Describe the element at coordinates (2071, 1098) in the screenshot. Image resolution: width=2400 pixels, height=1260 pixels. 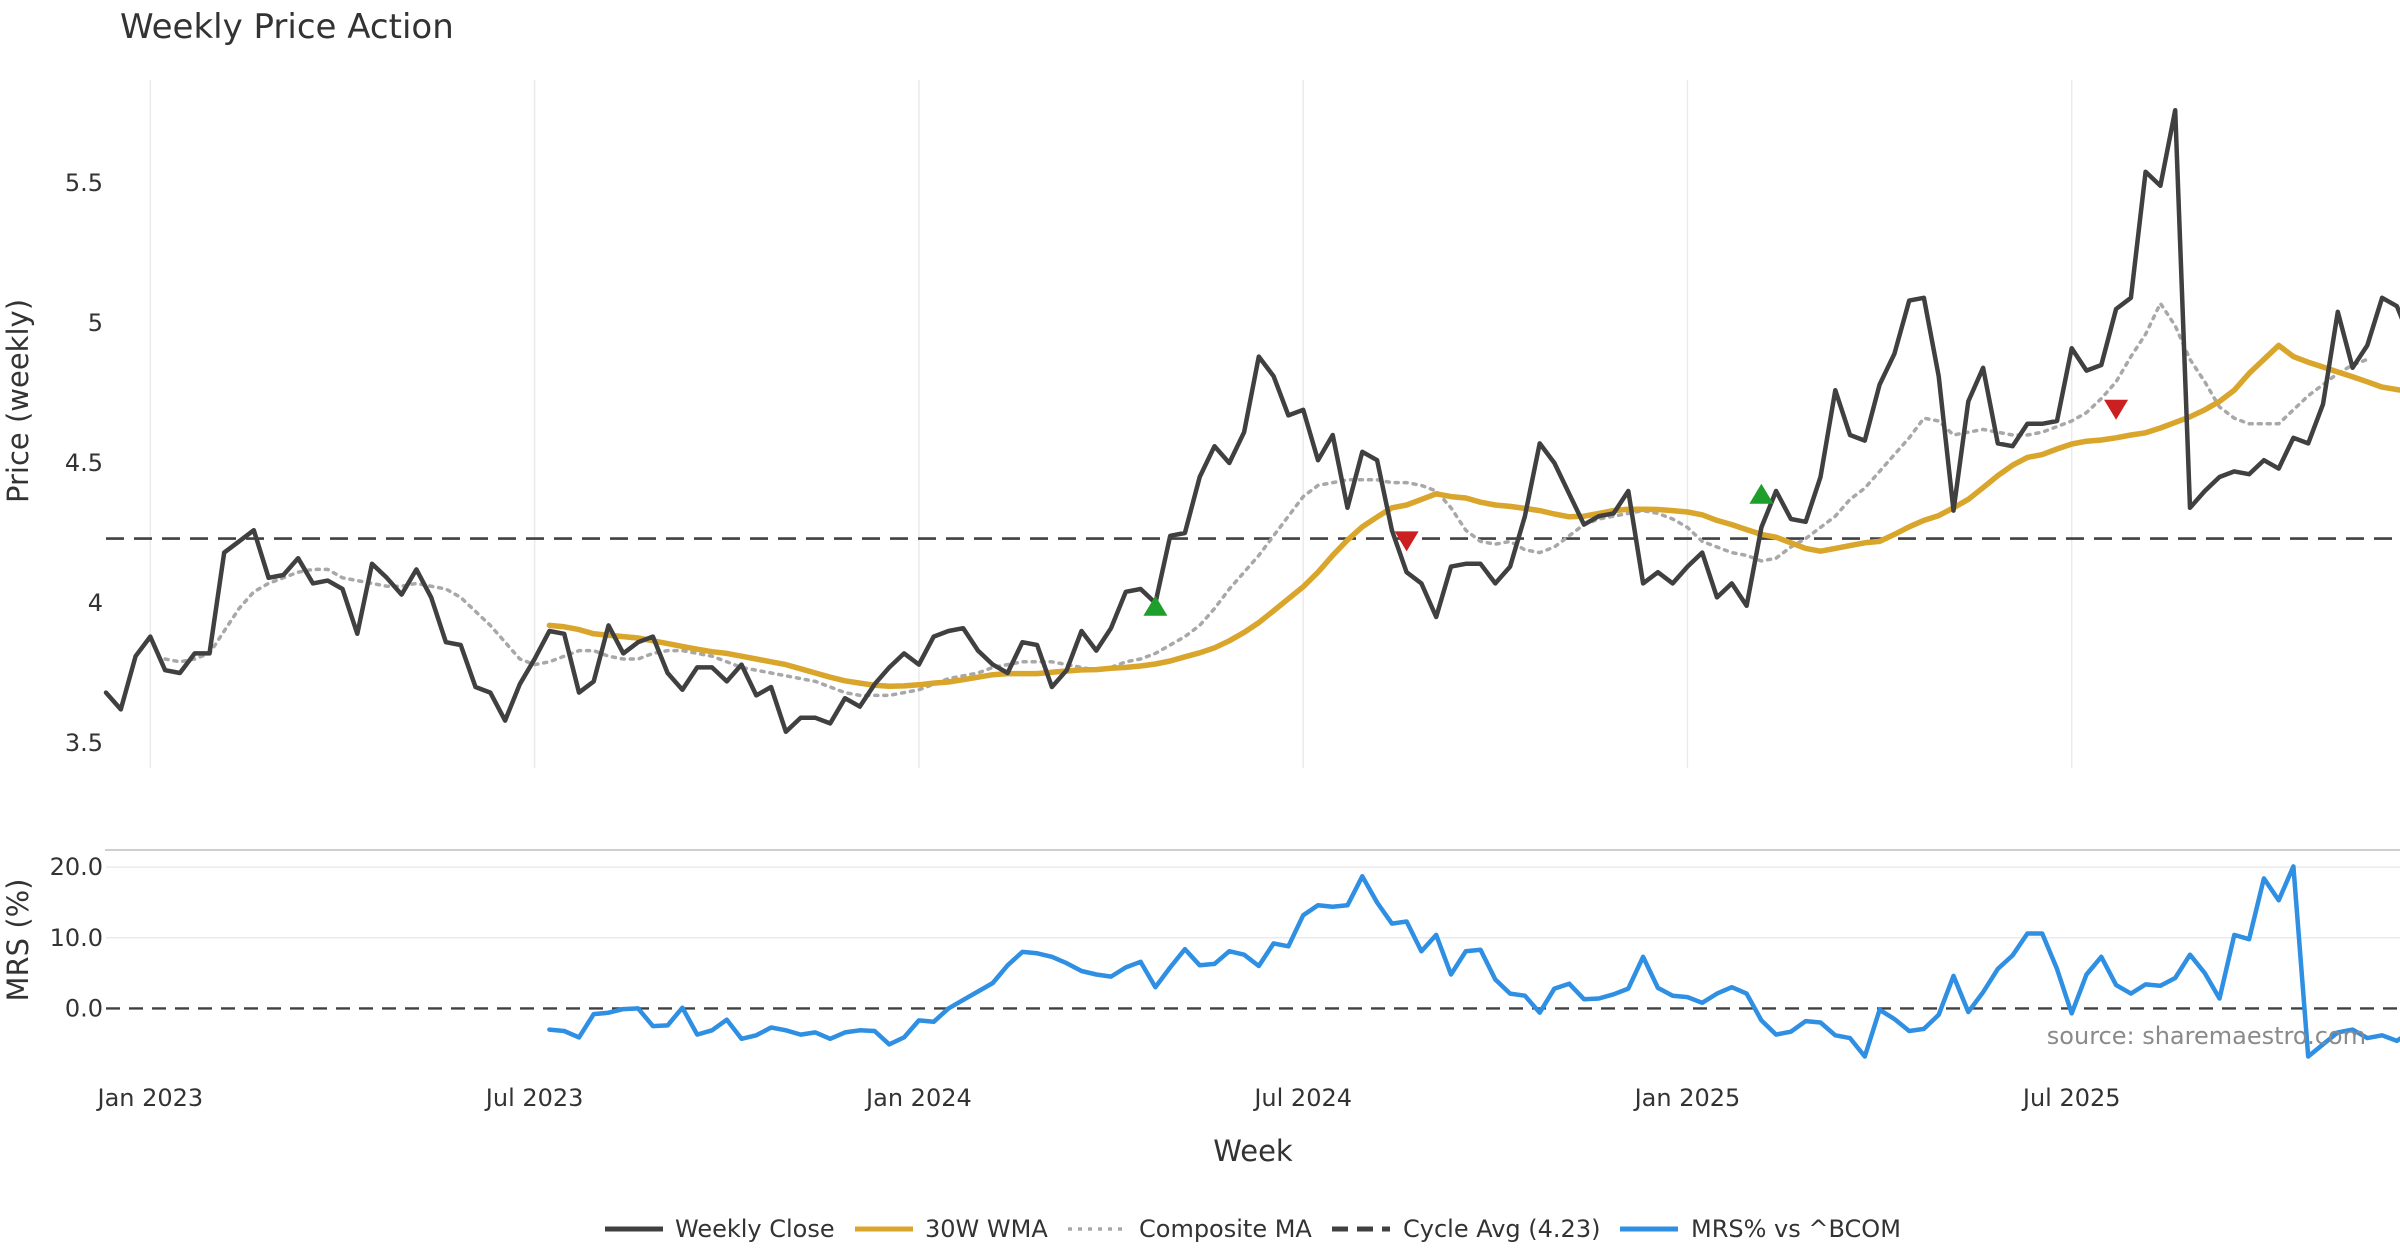
I see `x-tick-label: Jul 2025` at that location.